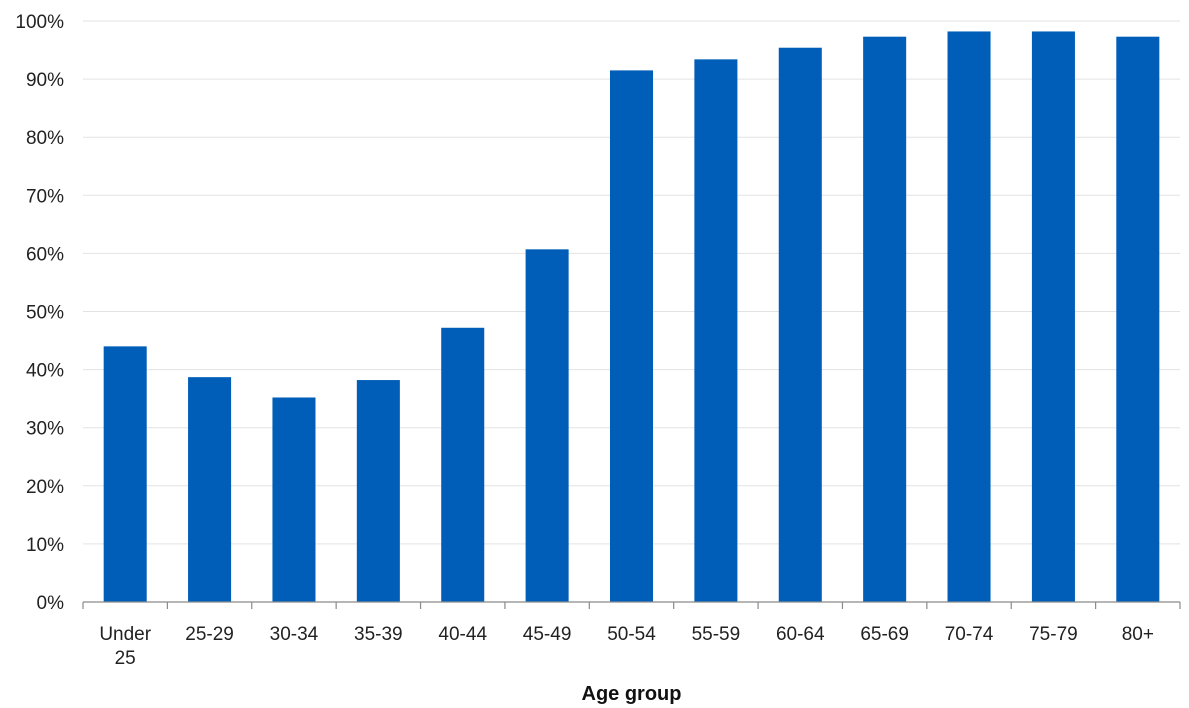 Image resolution: width=1189 pixels, height=708 pixels. Describe the element at coordinates (51, 603) in the screenshot. I see `y-tick-label: 0%` at that location.